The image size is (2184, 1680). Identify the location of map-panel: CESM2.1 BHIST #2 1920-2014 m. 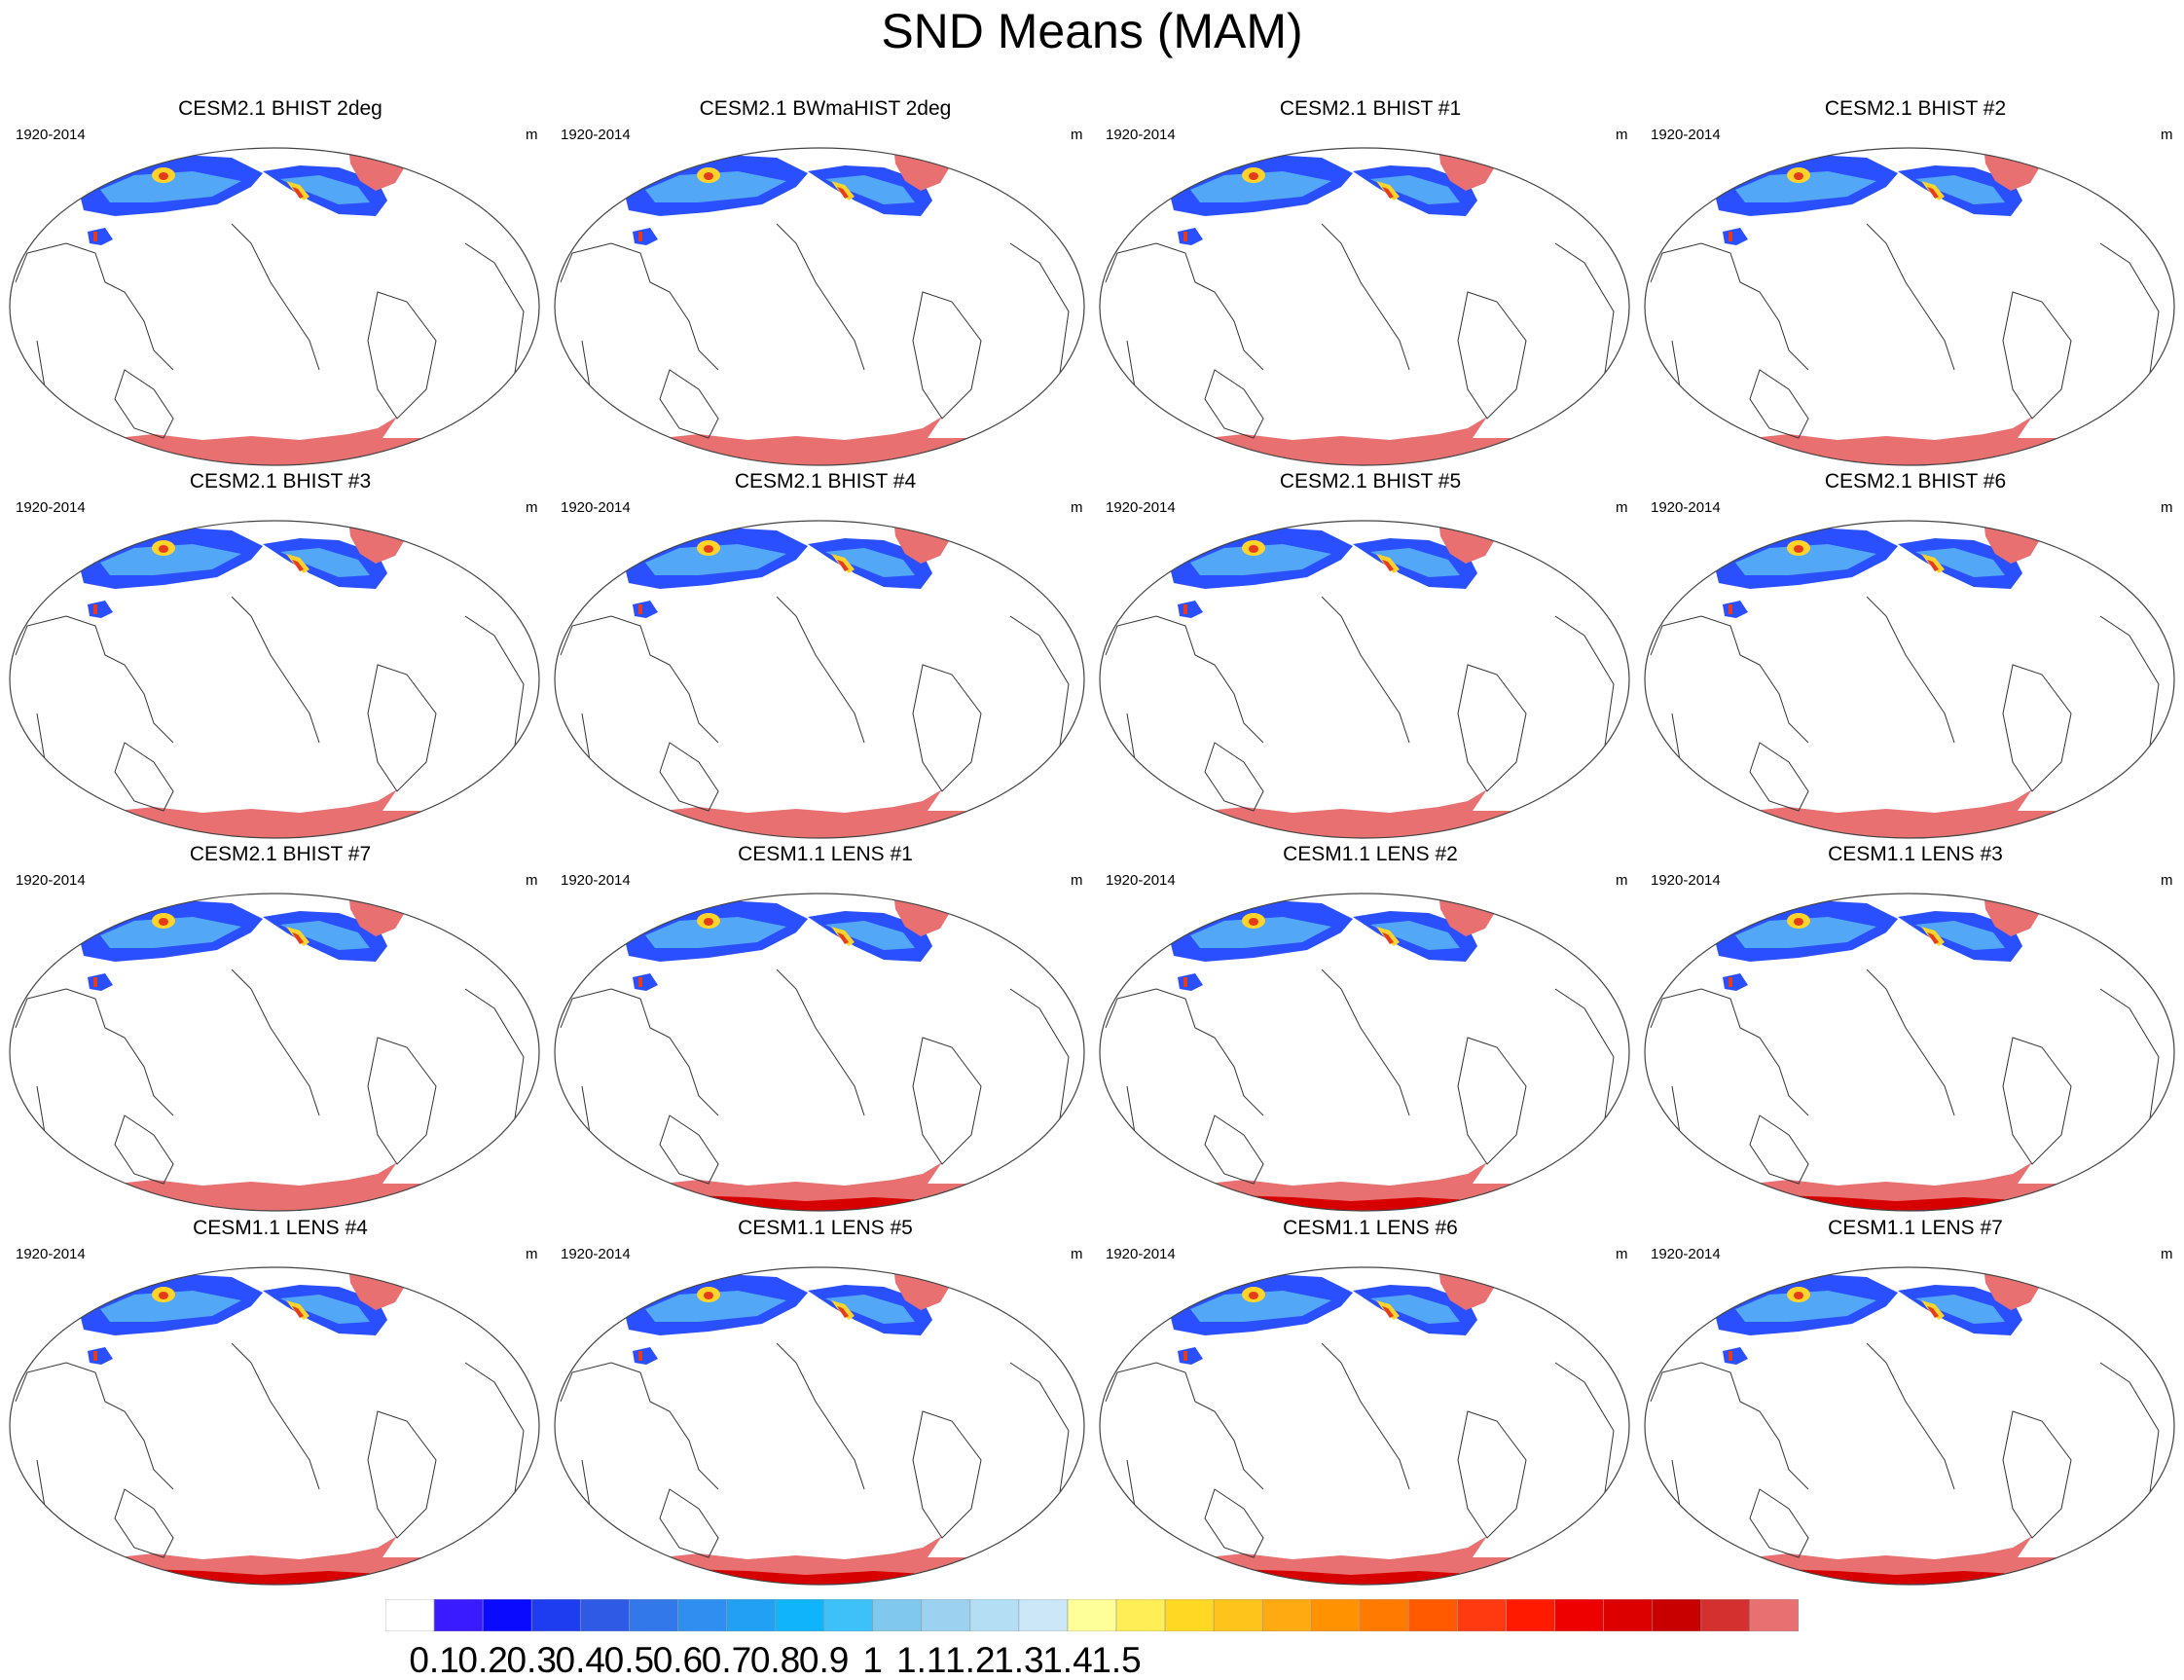
(1913, 284).